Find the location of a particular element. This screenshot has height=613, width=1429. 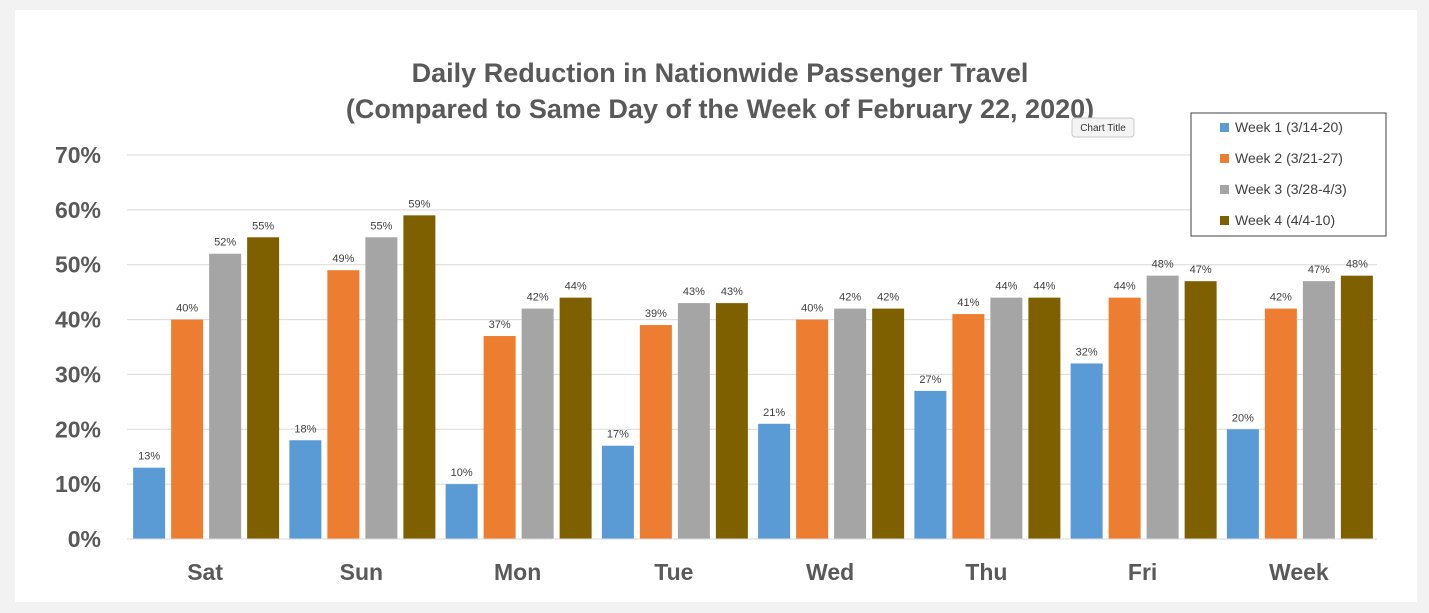

y-tick-label: 0% is located at coordinates (84, 539).